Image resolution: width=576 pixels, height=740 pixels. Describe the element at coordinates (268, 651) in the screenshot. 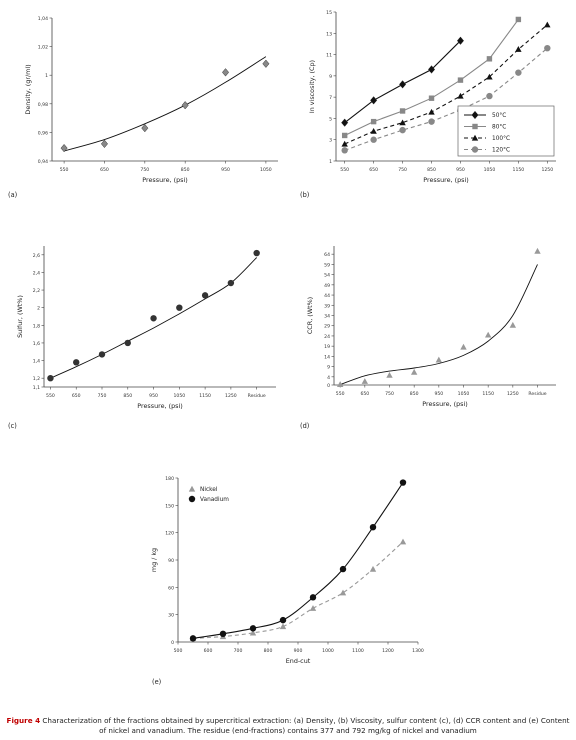

I see `x-tick-label: 800` at that location.